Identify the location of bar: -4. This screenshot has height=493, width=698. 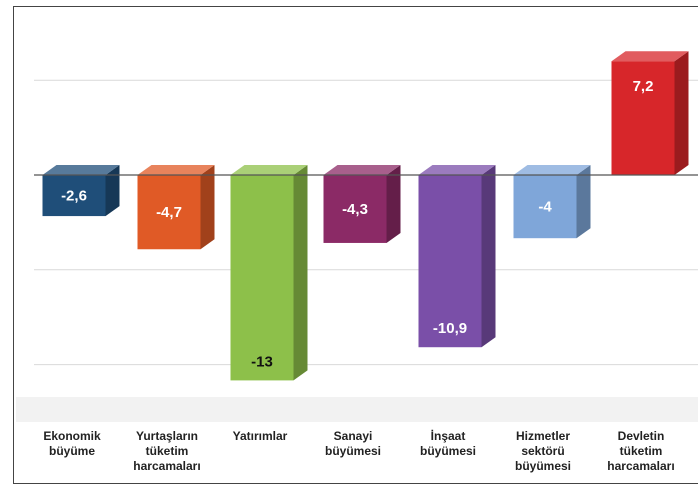
(552, 202).